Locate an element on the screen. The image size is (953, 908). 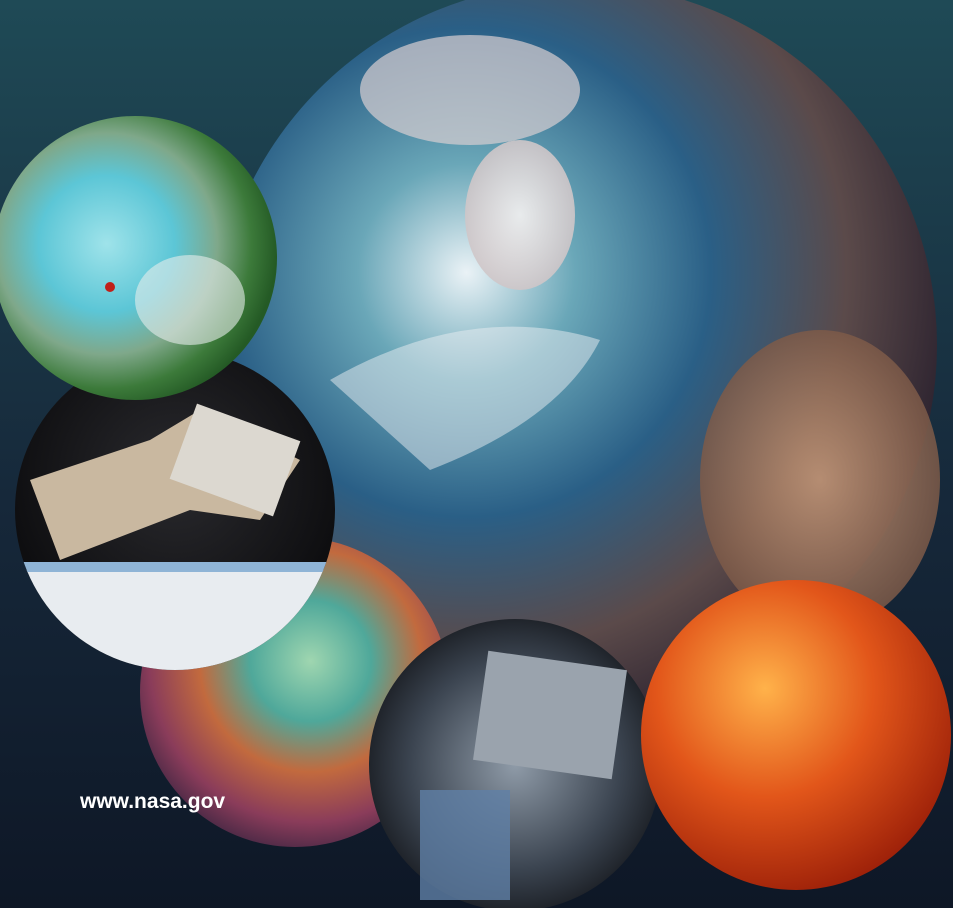
website-url: www.nasa.gov is located at coordinates (152, 801).